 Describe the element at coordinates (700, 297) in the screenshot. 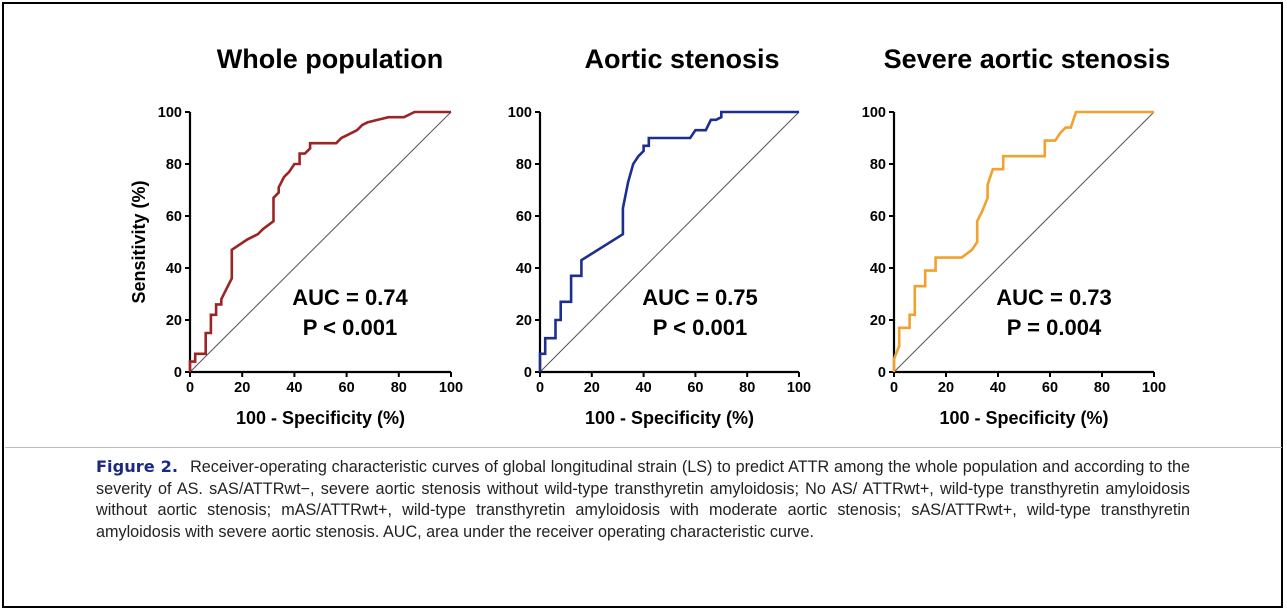

I see `auc-annotation: AUC = 0.75` at that location.